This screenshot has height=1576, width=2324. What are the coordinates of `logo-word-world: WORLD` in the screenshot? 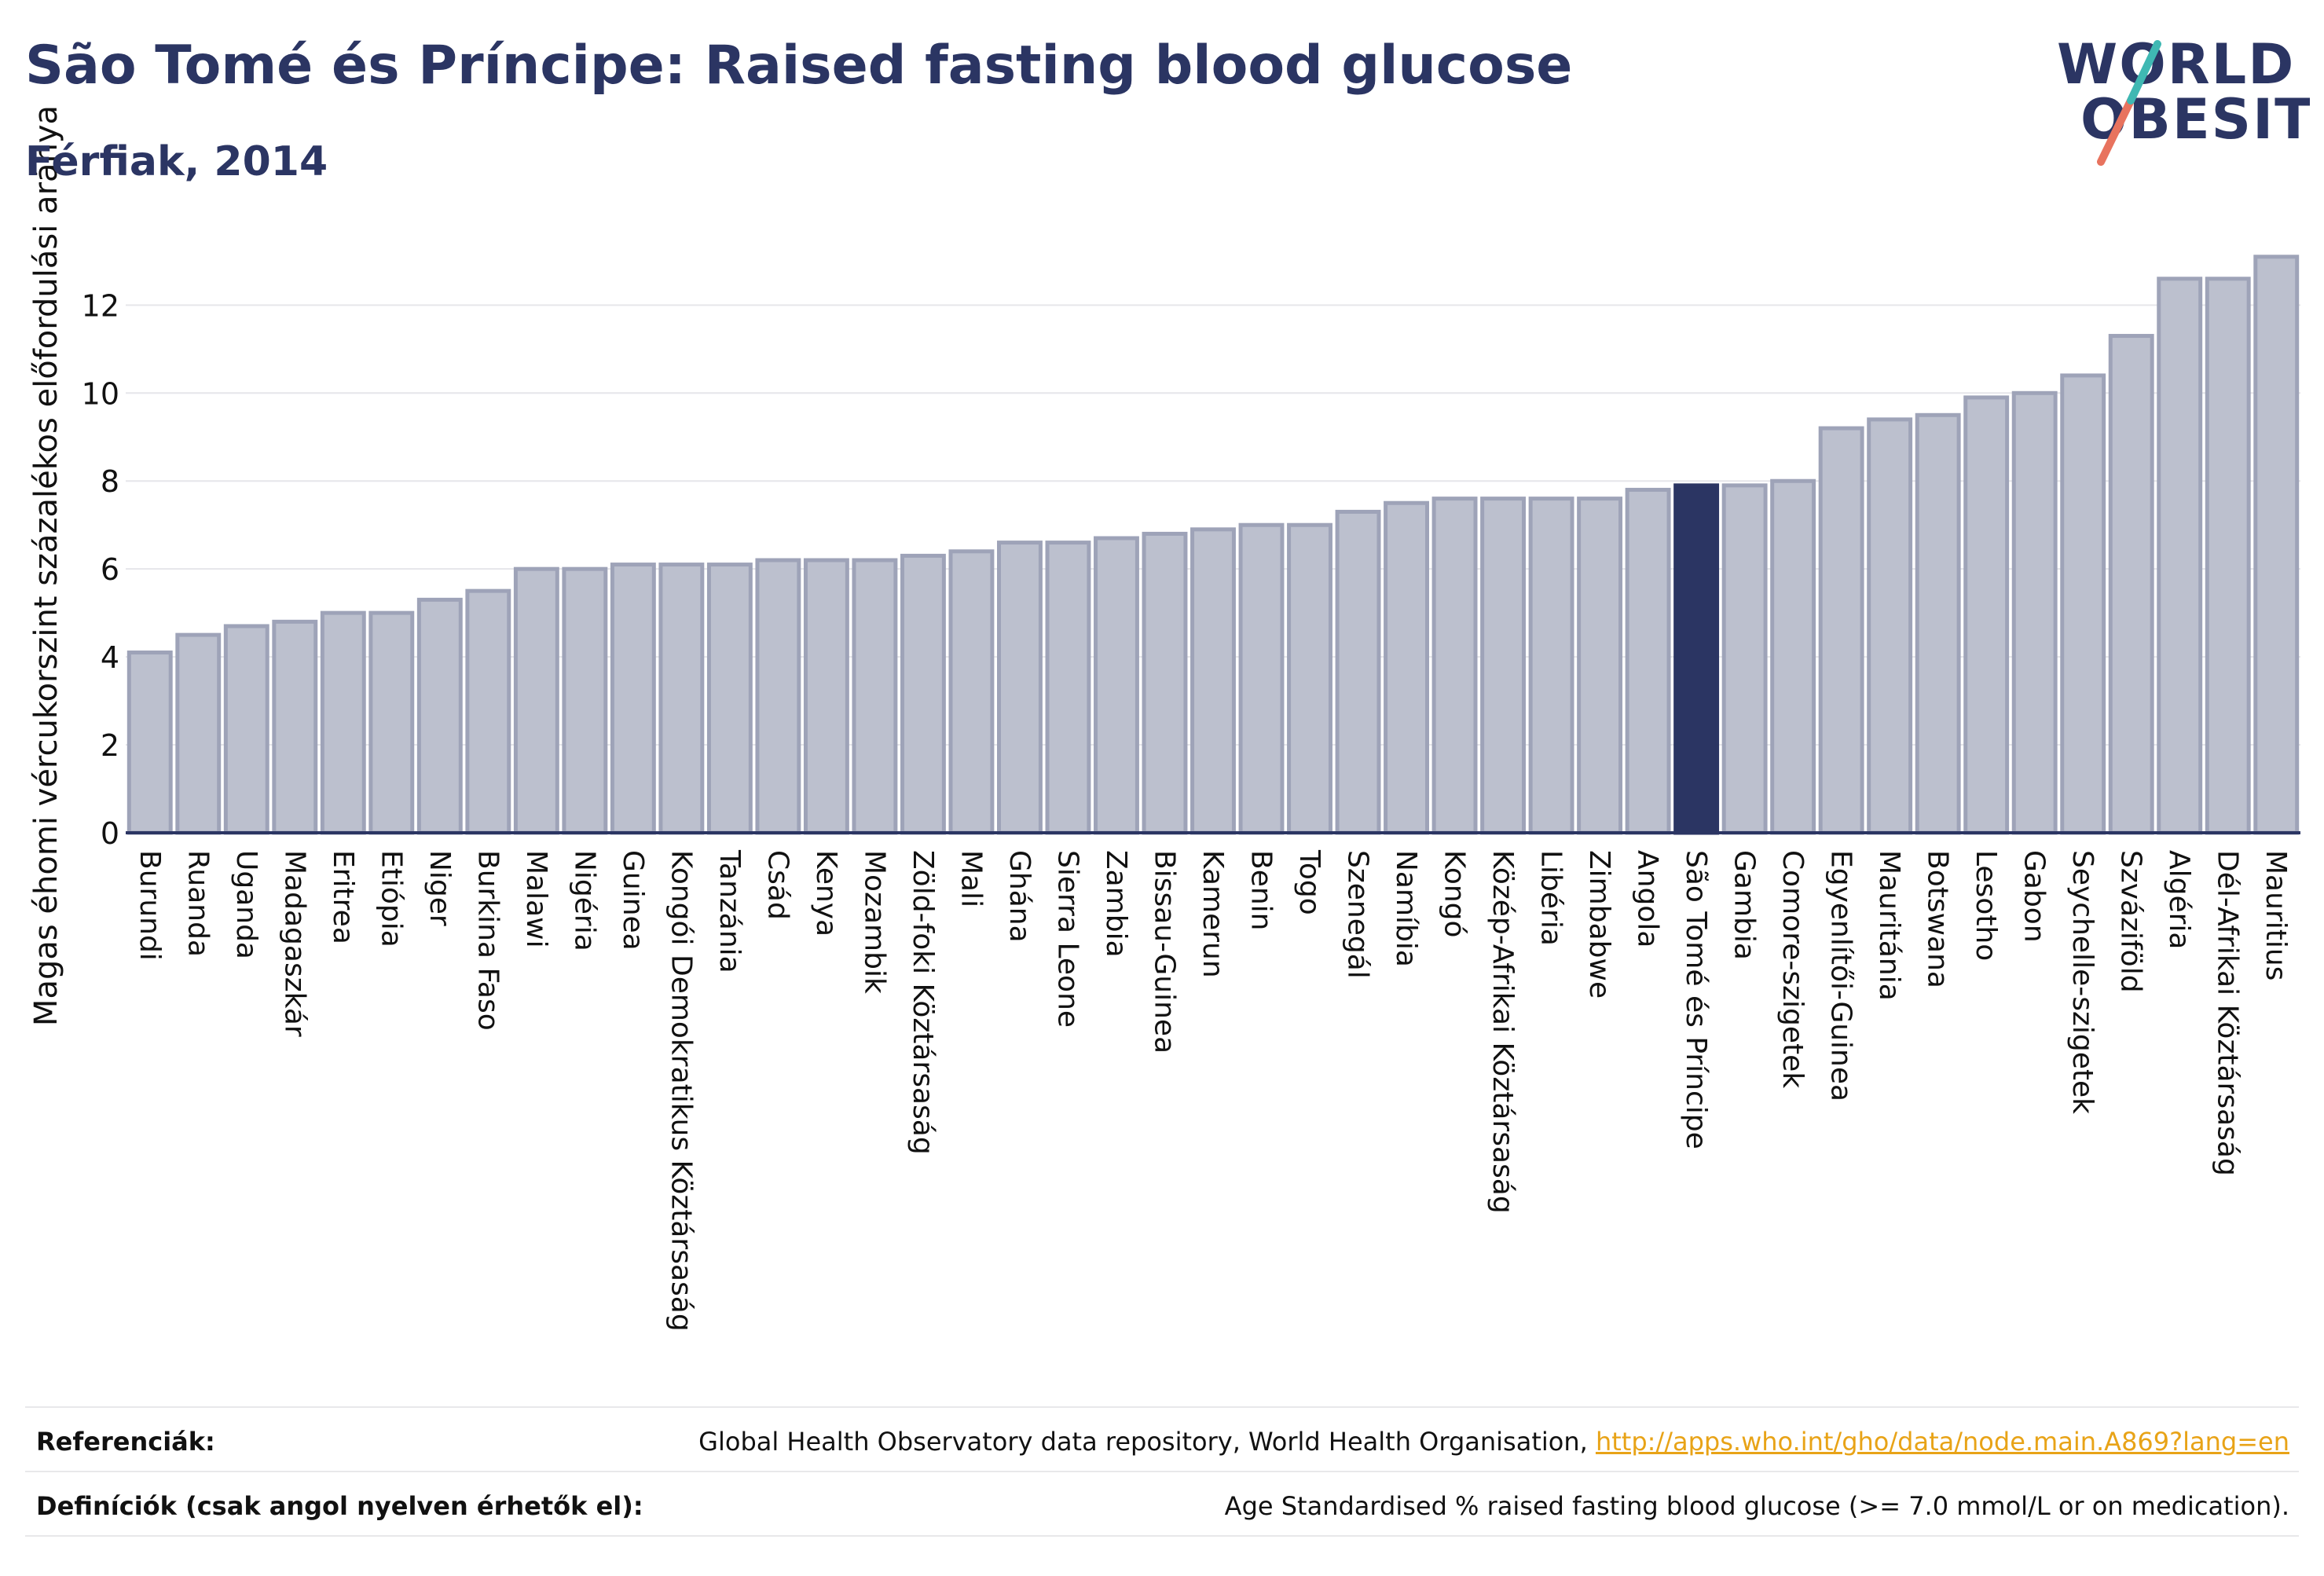 It's located at (2176, 64).